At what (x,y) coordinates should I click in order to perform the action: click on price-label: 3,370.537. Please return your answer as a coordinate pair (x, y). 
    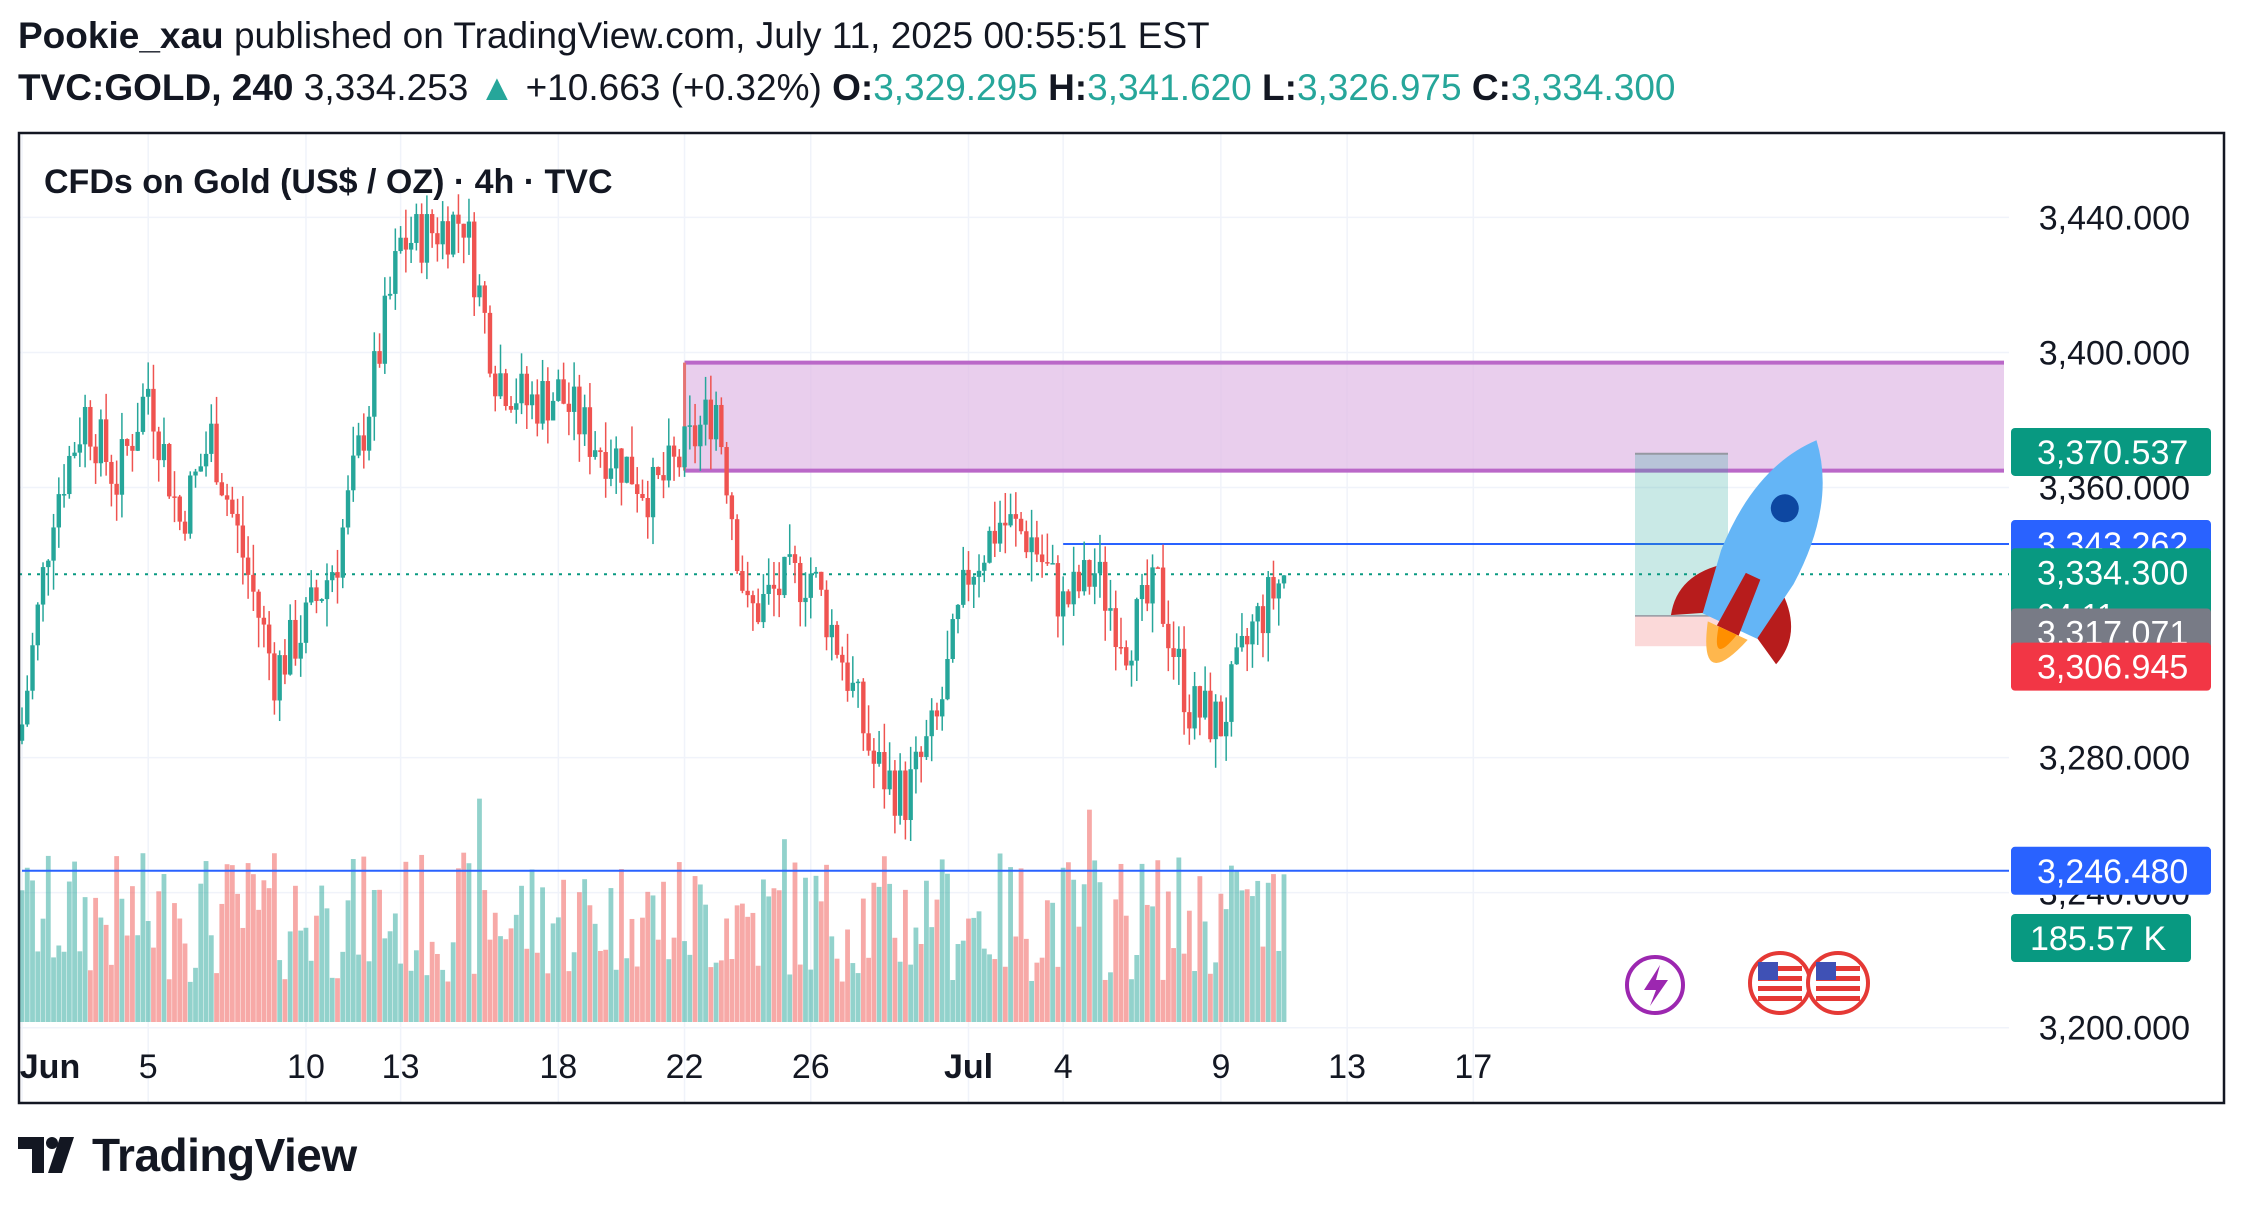
    Looking at the image, I should click on (2112, 453).